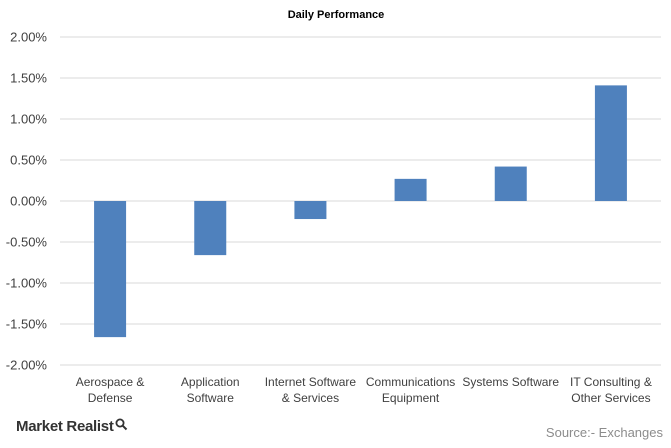  I want to click on category-label: Communications Equipment, so click(410, 390).